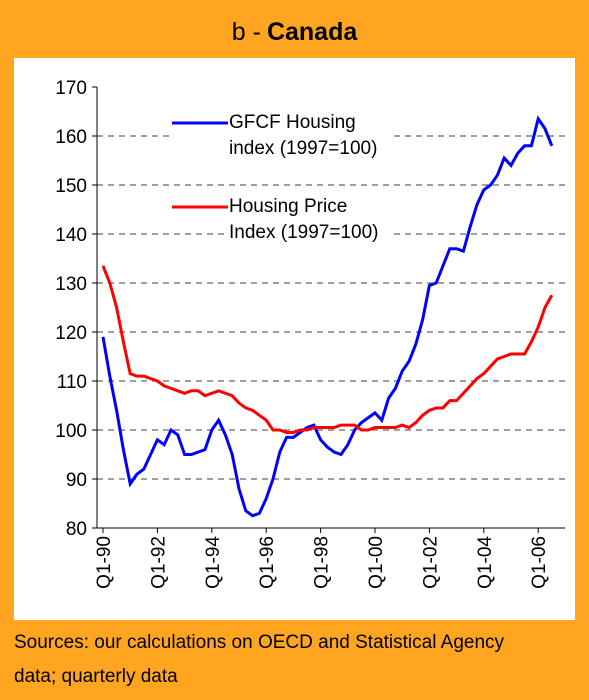  What do you see at coordinates (309, 220) in the screenshot?
I see `legend-label: Housing Price Index (1997=100)` at bounding box center [309, 220].